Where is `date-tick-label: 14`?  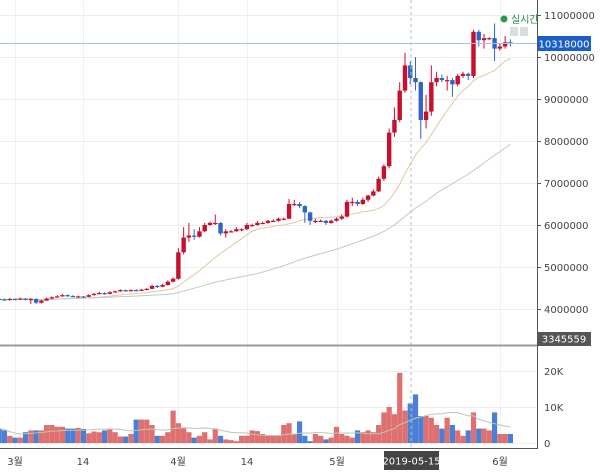 date-tick-label: 14 is located at coordinates (83, 462).